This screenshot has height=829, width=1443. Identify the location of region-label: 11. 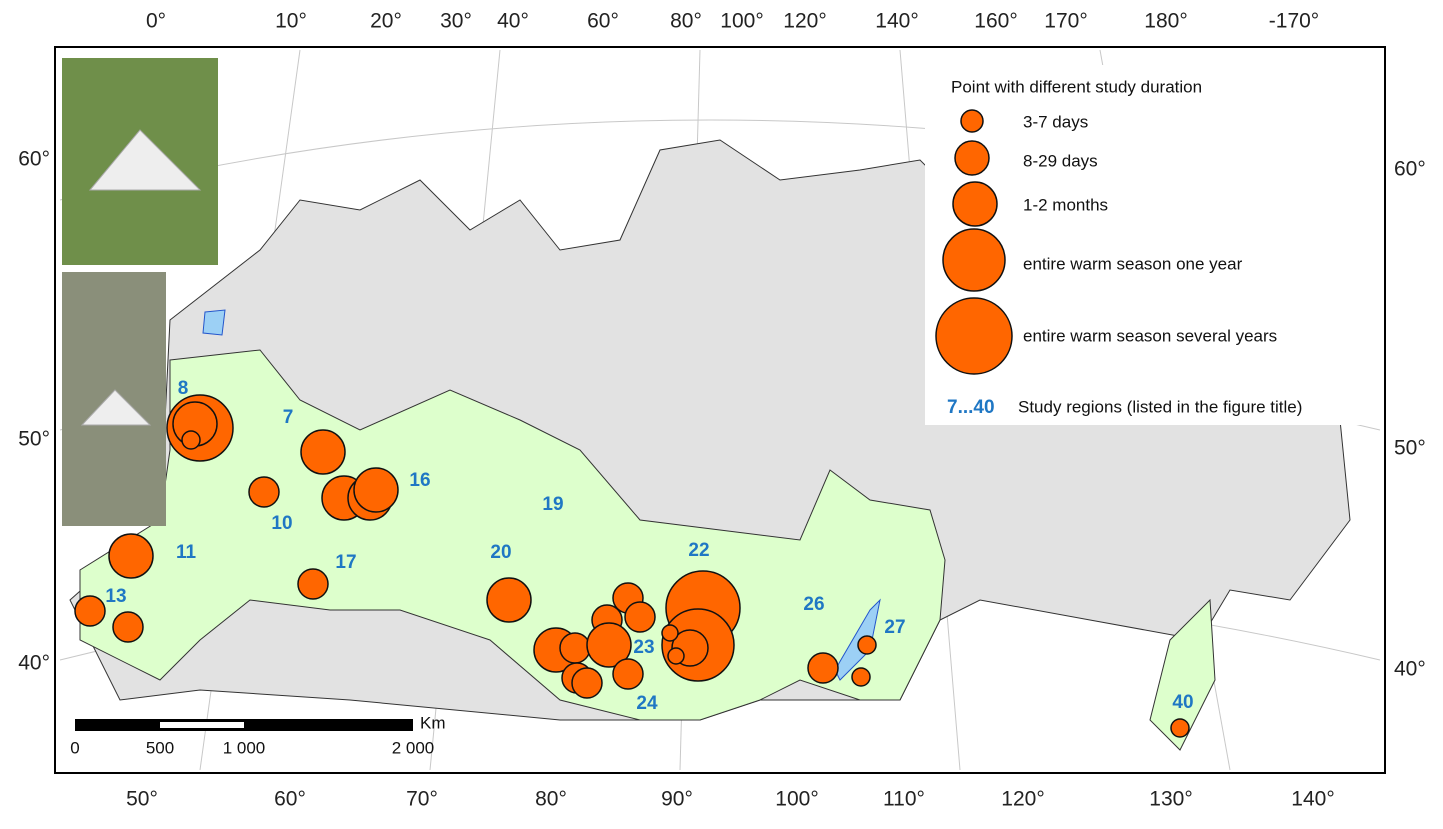
(186, 552).